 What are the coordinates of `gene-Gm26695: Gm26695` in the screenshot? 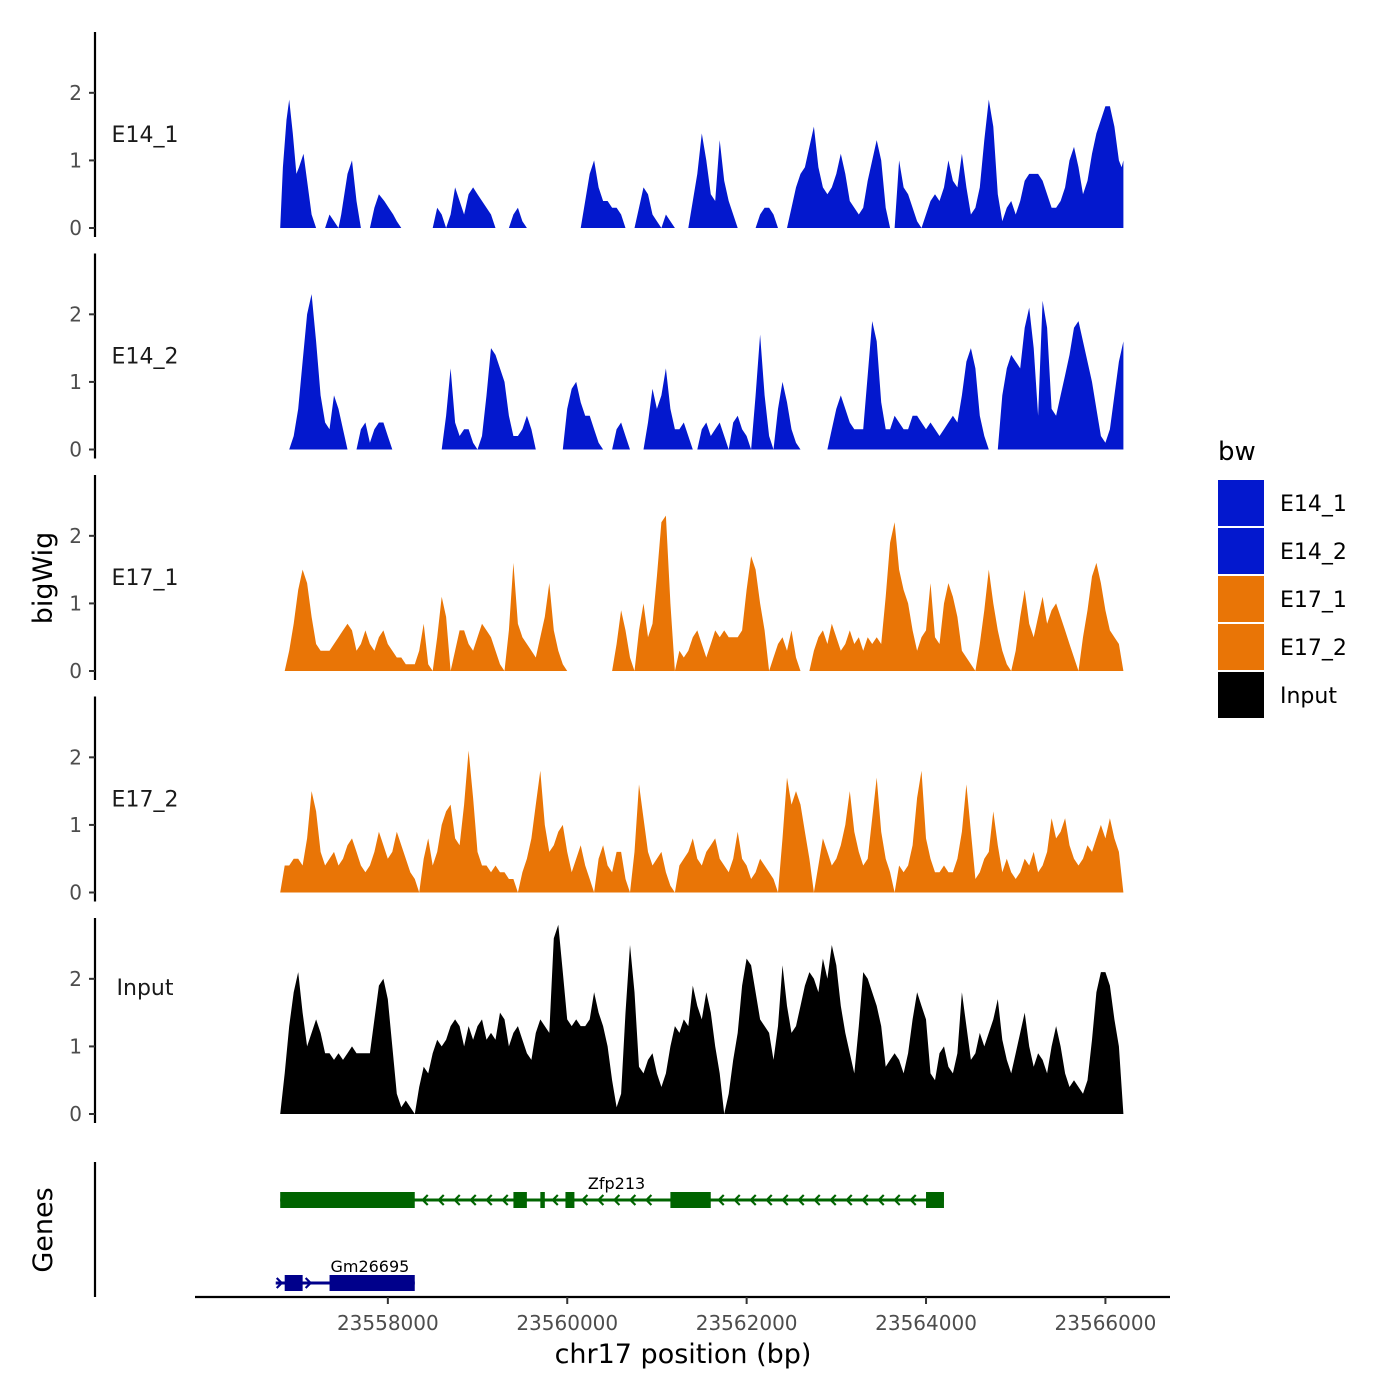 It's located at (345, 1274).